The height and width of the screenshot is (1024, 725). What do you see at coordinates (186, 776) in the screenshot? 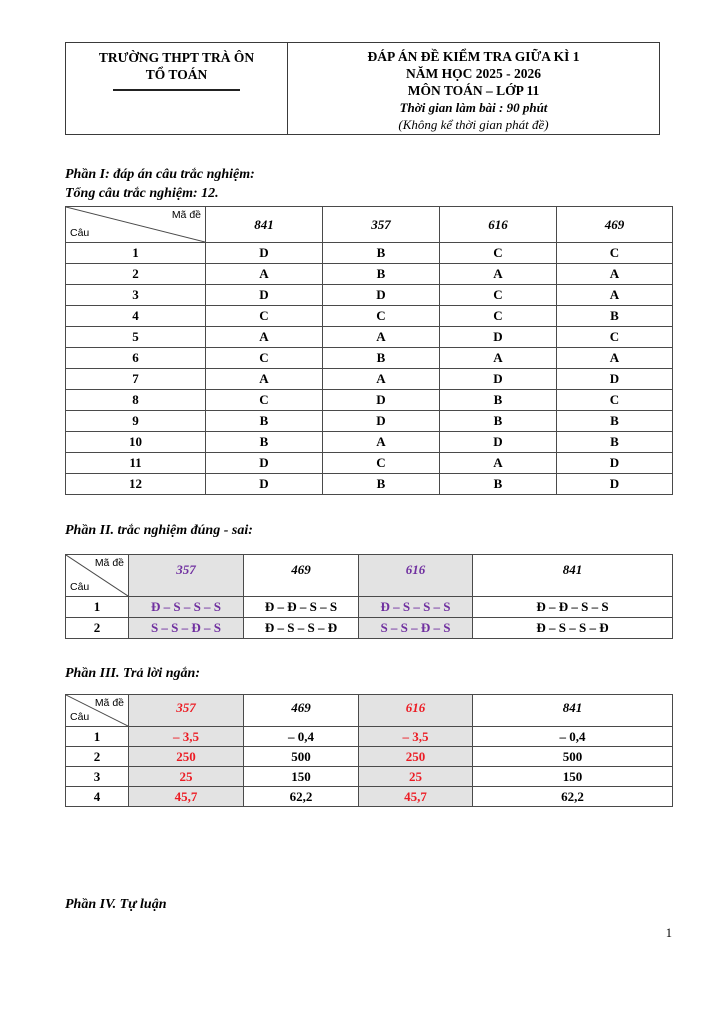
I see `answer-cell: 25` at bounding box center [186, 776].